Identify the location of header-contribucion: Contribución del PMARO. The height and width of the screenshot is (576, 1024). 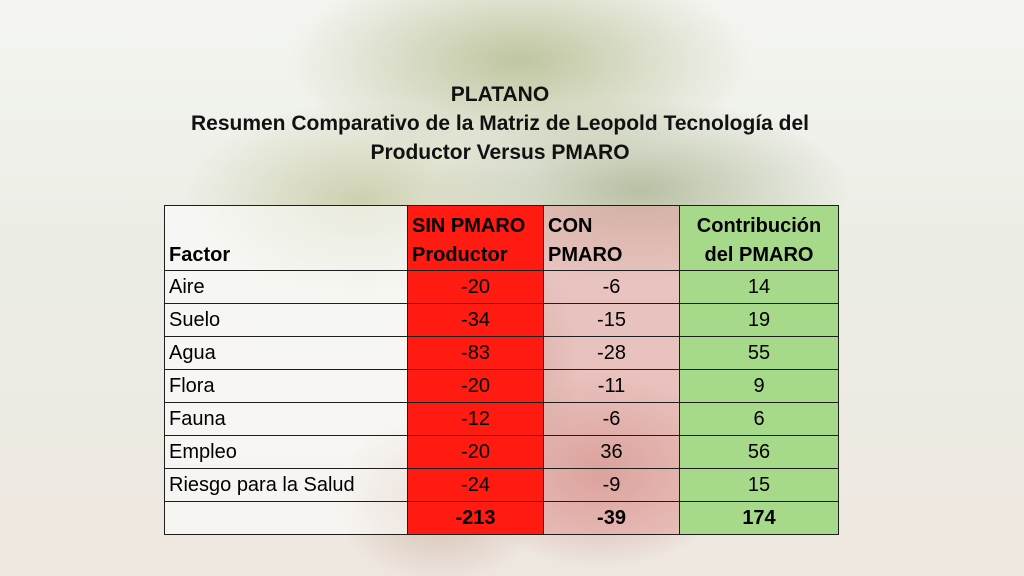
(759, 238).